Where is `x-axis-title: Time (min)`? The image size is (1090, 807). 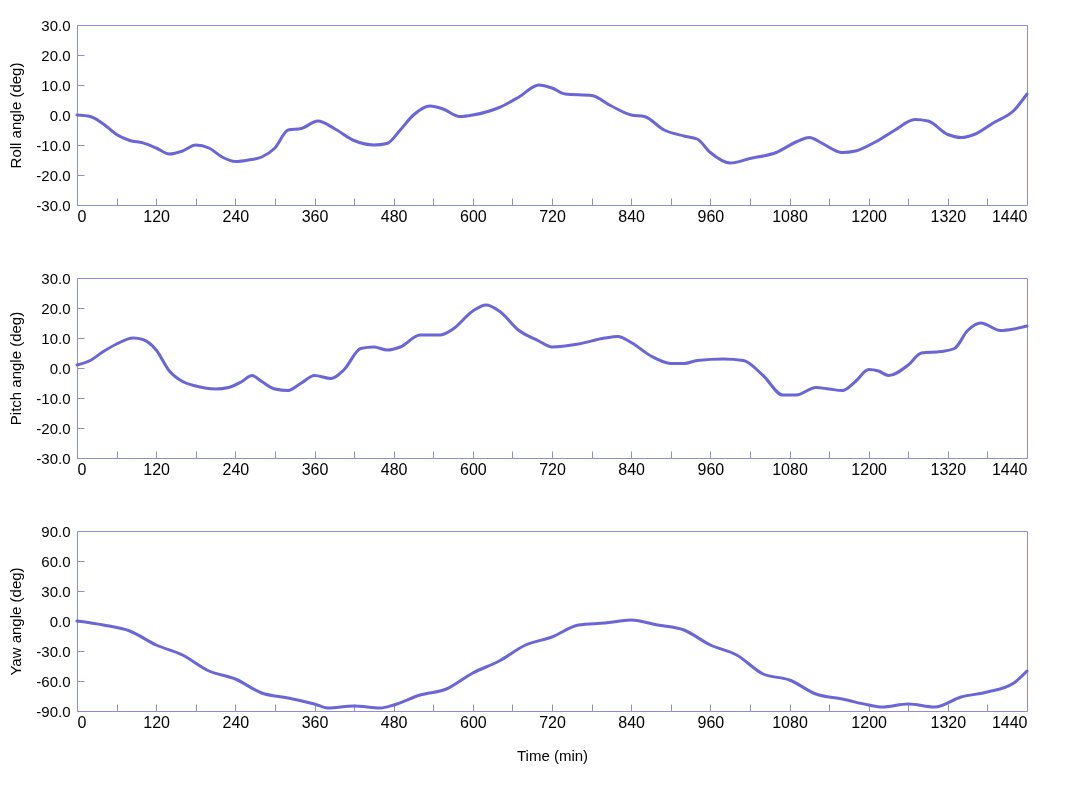
x-axis-title: Time (min) is located at coordinates (552, 755).